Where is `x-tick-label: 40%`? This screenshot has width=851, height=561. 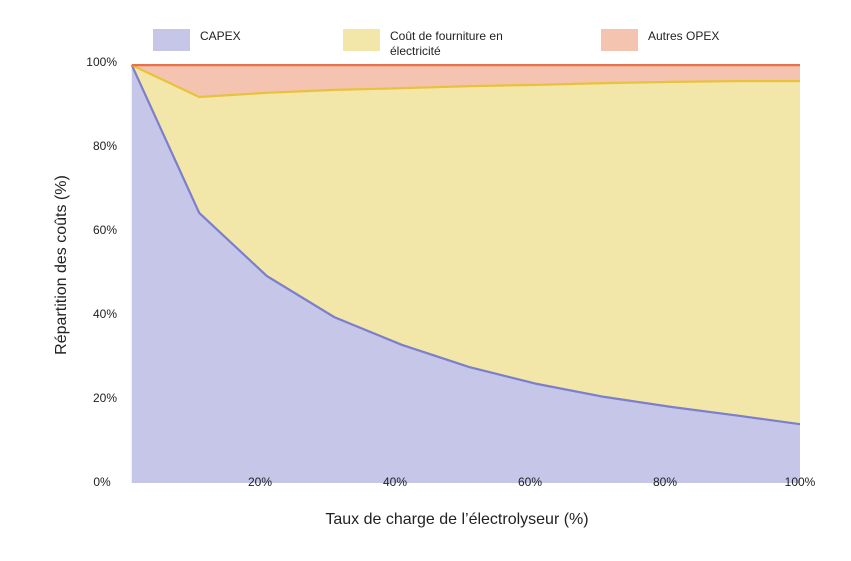
x-tick-label: 40% is located at coordinates (395, 482).